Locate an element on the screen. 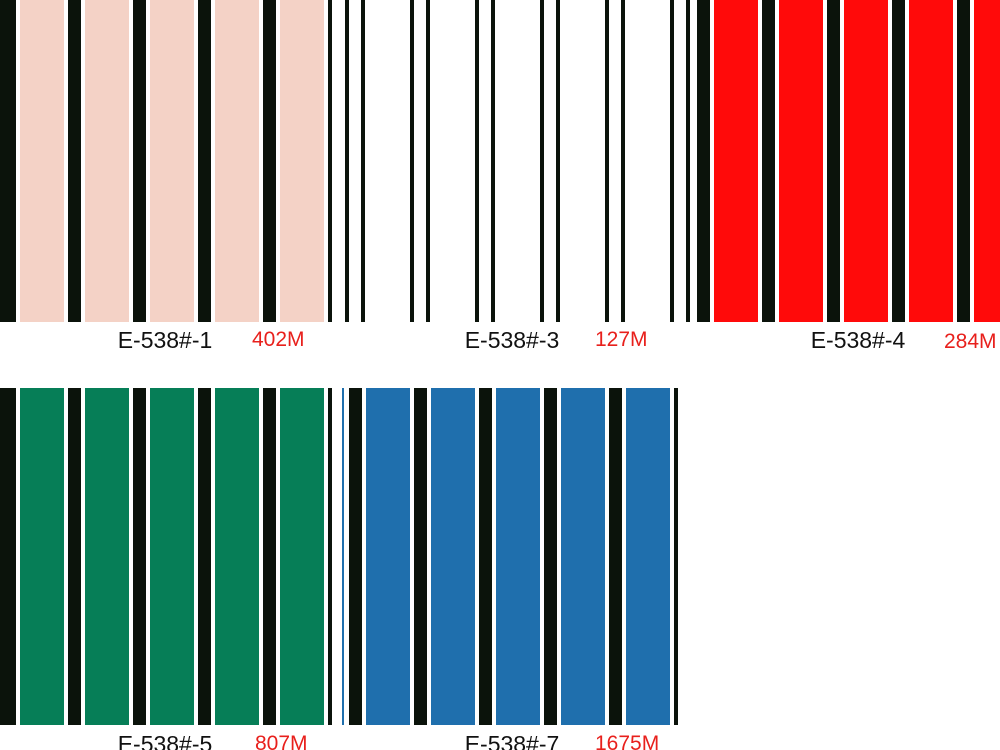 This screenshot has width=1000, height=750. swatch-label: E-538#-7 is located at coordinates (512, 740).